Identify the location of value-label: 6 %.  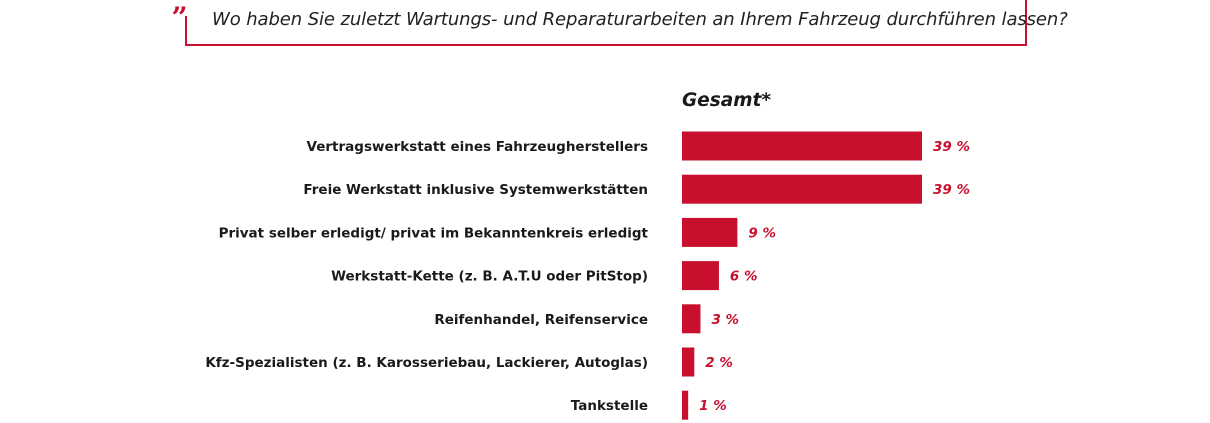
(744, 277).